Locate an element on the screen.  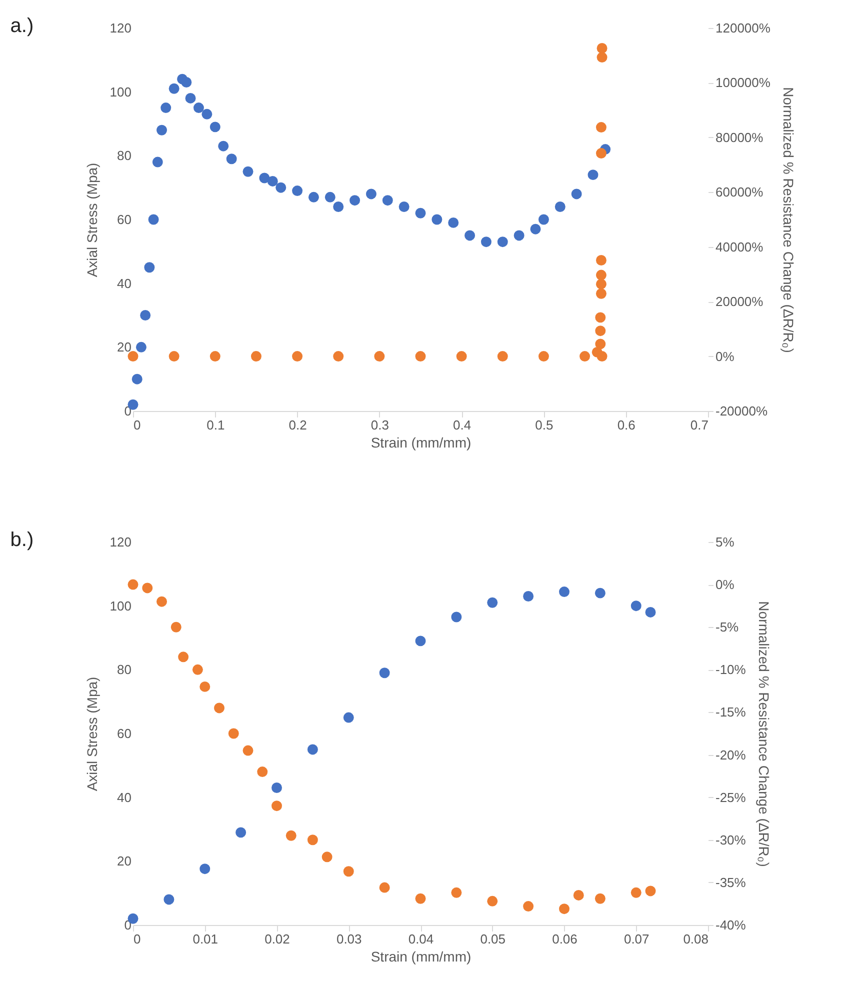
y2-tick-label: 20000% is located at coordinates (740, 302).